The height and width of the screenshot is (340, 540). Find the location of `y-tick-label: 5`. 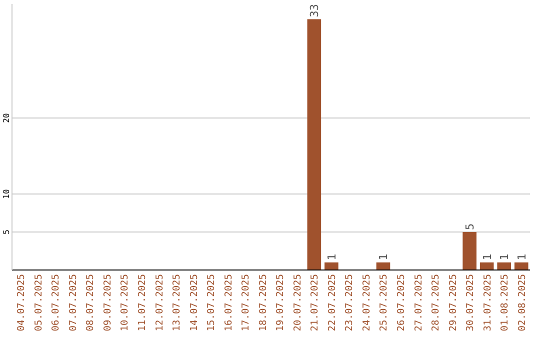

y-tick-label: 5 is located at coordinates (6, 231).